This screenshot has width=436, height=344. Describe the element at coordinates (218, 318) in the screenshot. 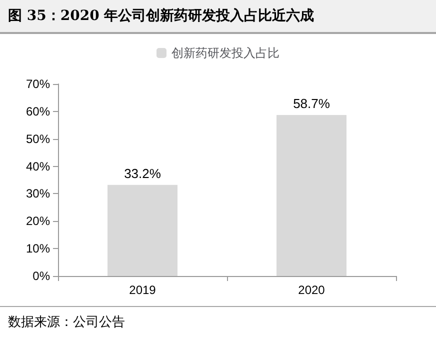

I see `source-note: 数据来源：公司公告` at that location.